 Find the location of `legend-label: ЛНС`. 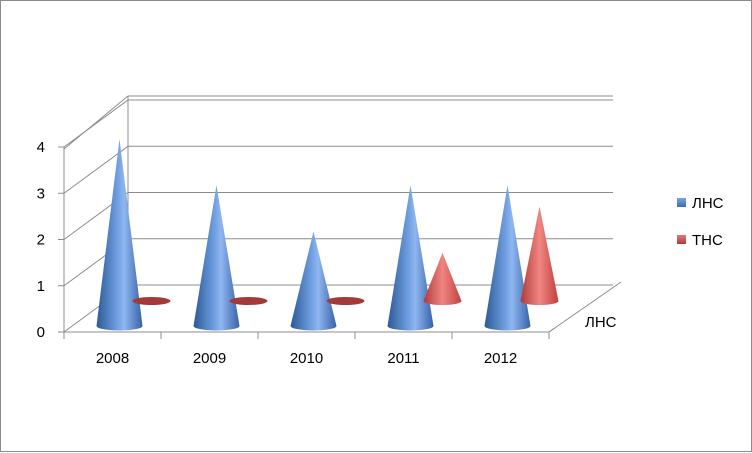

legend-label: ЛНС is located at coordinates (708, 203).